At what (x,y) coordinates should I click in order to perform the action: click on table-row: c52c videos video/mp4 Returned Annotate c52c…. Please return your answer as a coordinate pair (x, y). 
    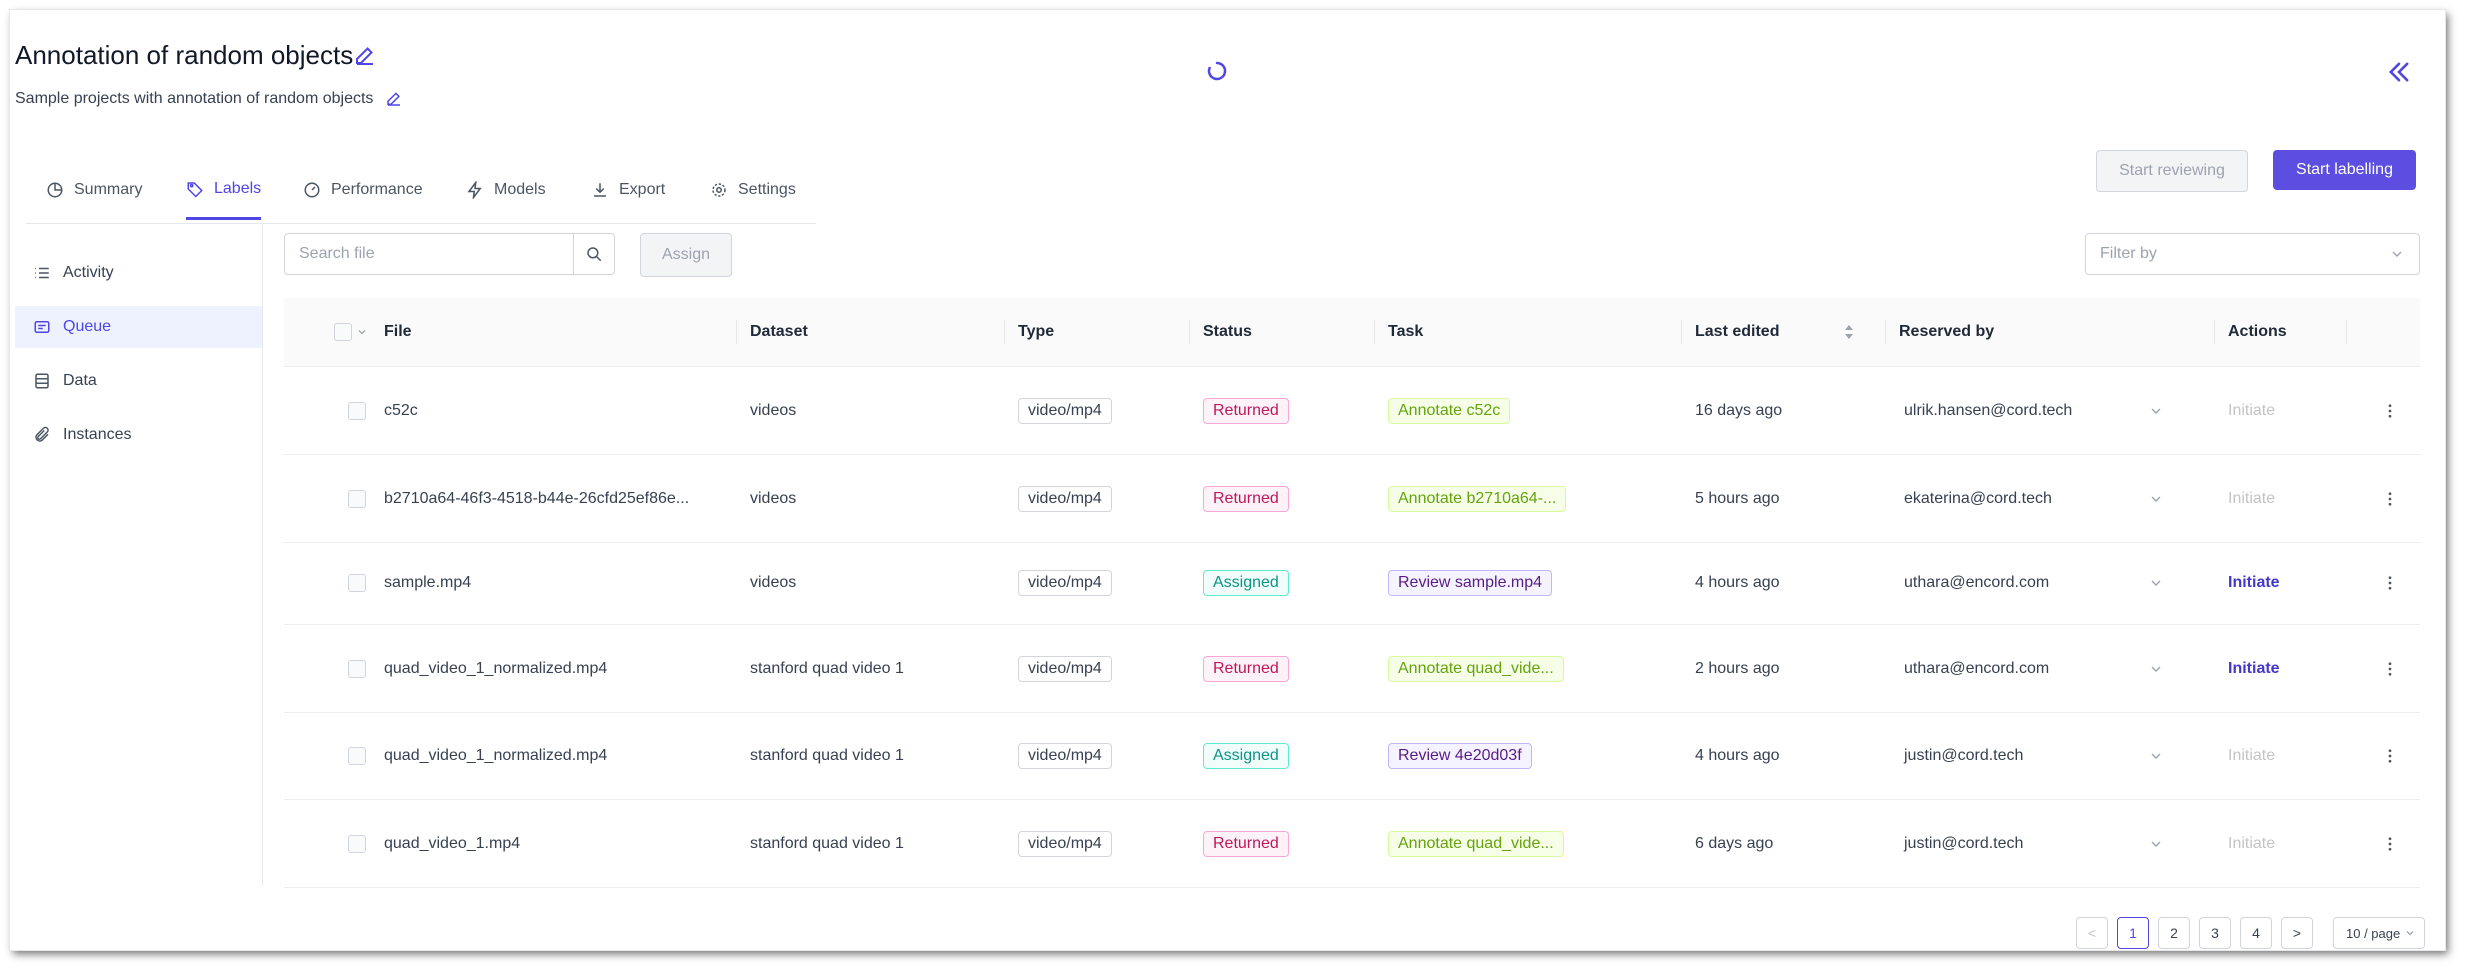
    Looking at the image, I should click on (1352, 411).